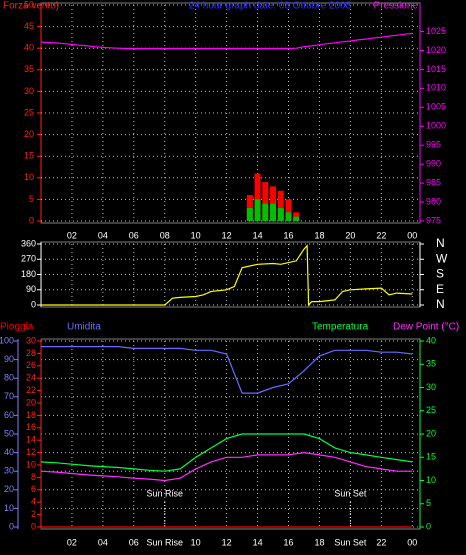 Image resolution: width=466 pixels, height=555 pixels. Describe the element at coordinates (396, 6) in the screenshot. I see `y2-axis-label: Pressione` at that location.